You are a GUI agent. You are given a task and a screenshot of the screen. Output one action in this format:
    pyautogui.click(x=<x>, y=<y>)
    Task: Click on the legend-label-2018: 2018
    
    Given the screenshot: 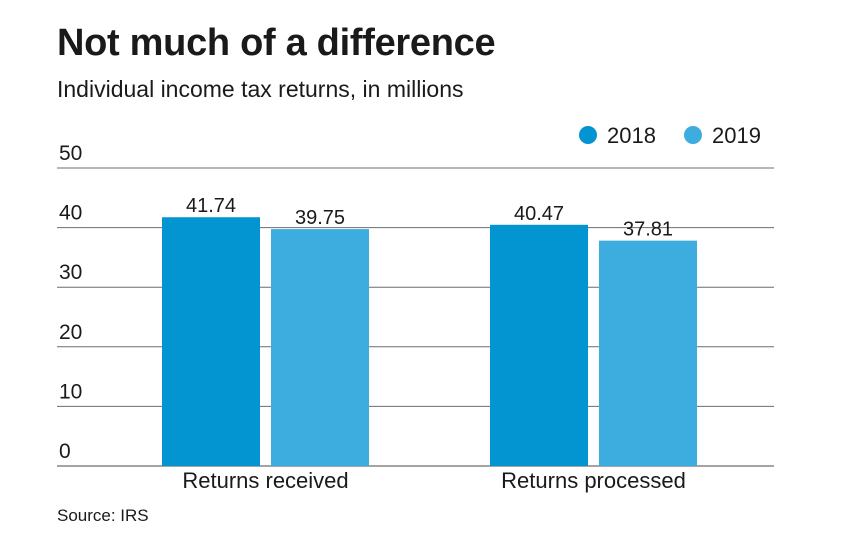 What is the action you would take?
    pyautogui.click(x=631, y=135)
    